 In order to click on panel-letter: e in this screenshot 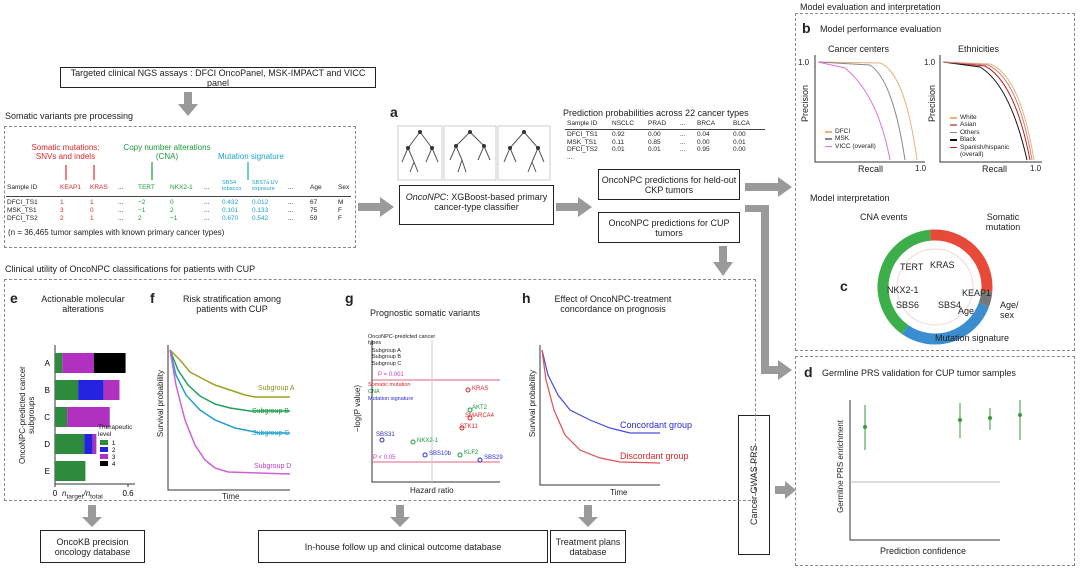, I will do `click(14, 298)`.